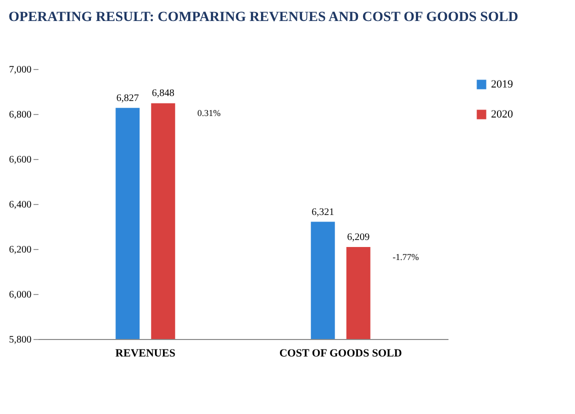  I want to click on chart-title: OPERATING RESULT: COMPARING REVENUES AND COST OF GOODS SOLD, so click(263, 17).